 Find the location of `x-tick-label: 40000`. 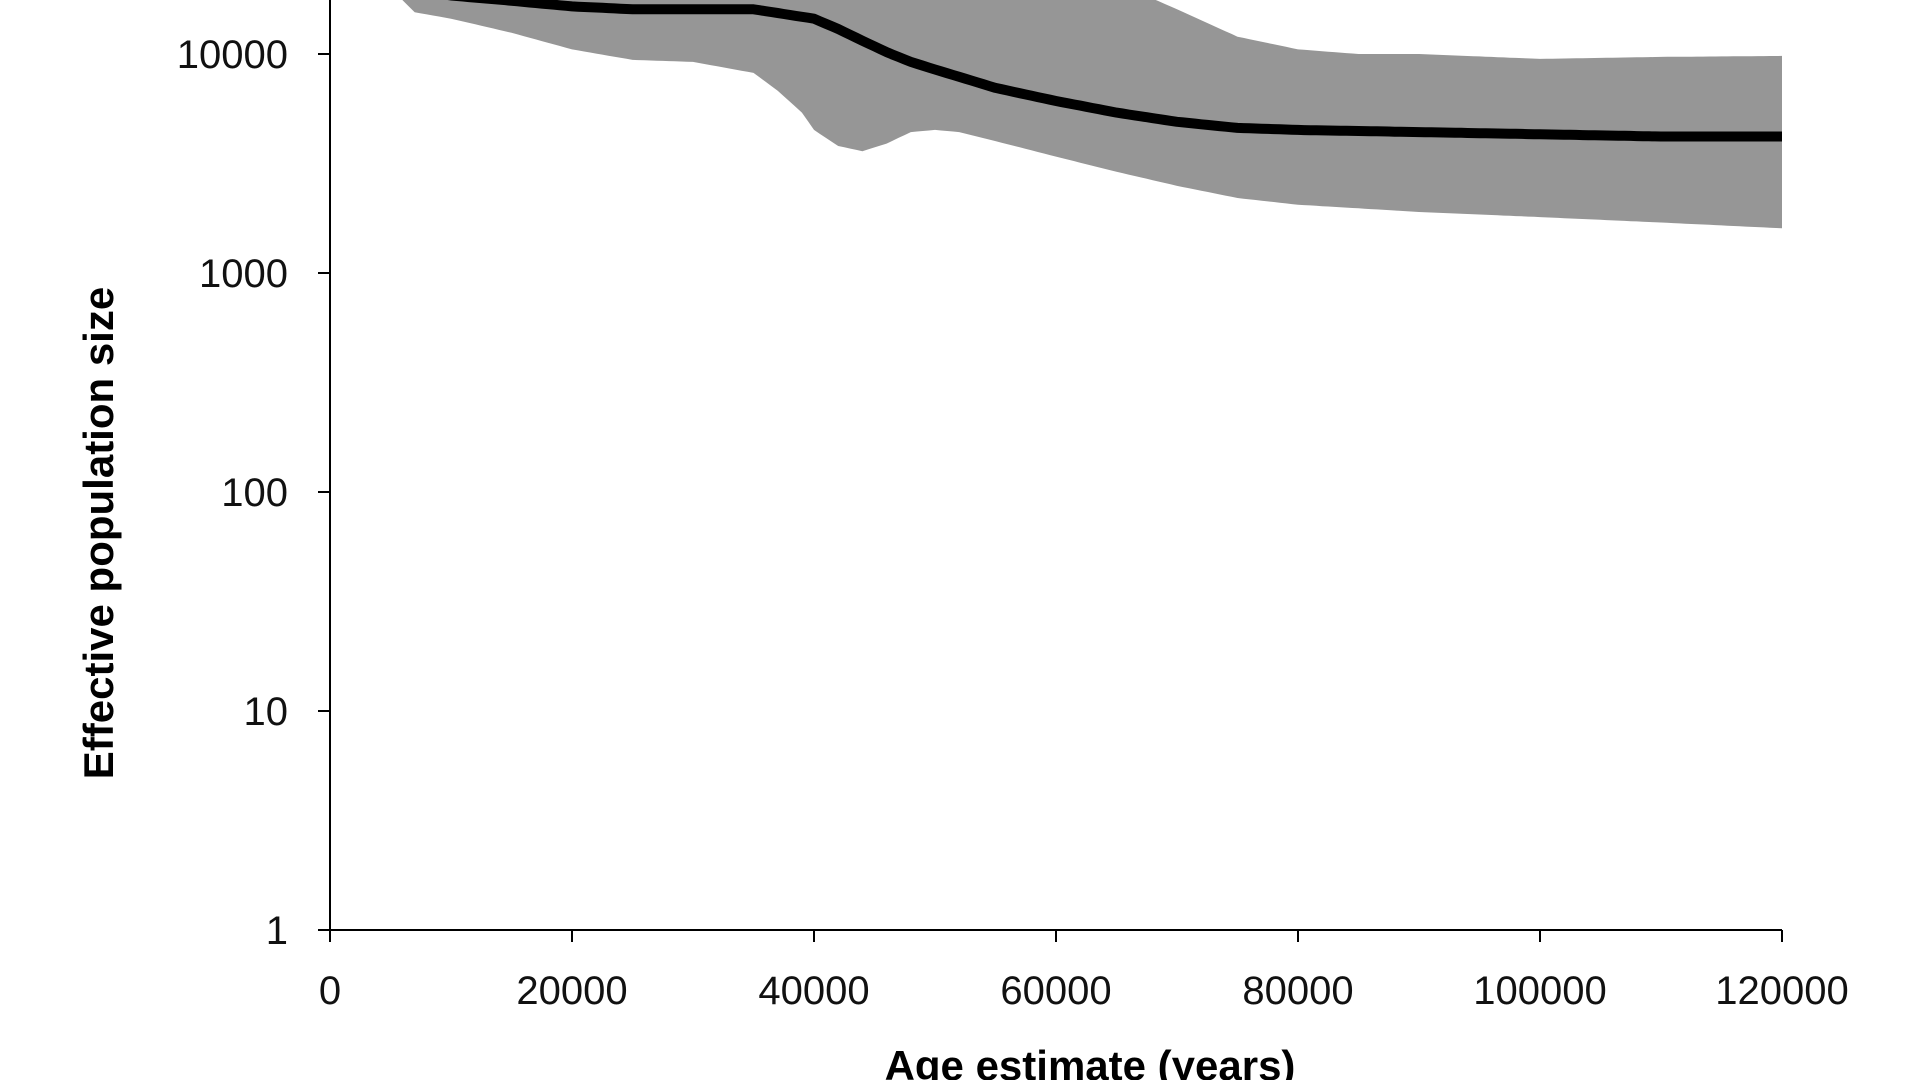

x-tick-label: 40000 is located at coordinates (813, 991).